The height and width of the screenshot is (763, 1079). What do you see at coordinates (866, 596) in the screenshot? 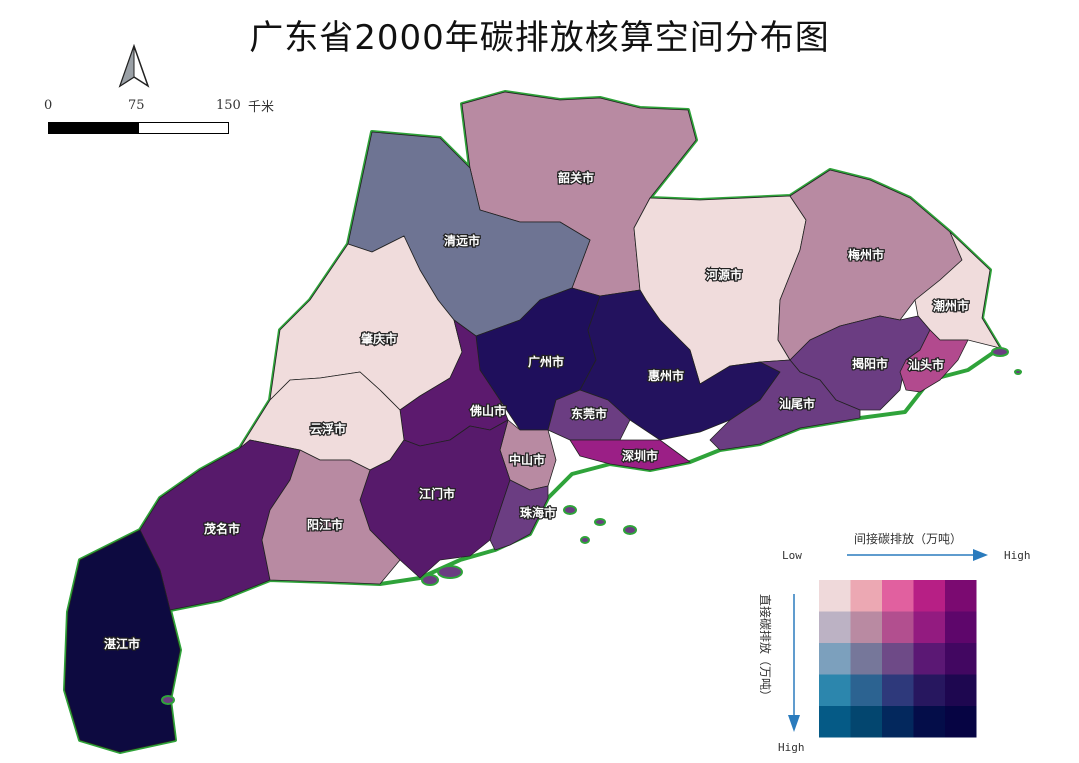
I see `legend-cell-r0-c1` at bounding box center [866, 596].